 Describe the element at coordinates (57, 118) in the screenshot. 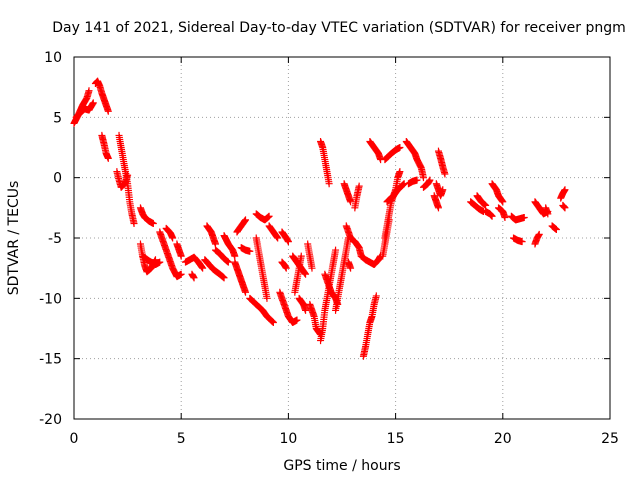

I see `y-tick-label: 5` at that location.